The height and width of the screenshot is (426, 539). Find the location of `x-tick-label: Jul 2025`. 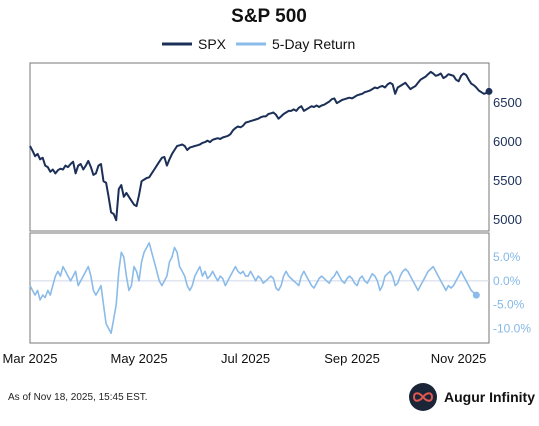

x-tick-label: Jul 2025 is located at coordinates (245, 358).